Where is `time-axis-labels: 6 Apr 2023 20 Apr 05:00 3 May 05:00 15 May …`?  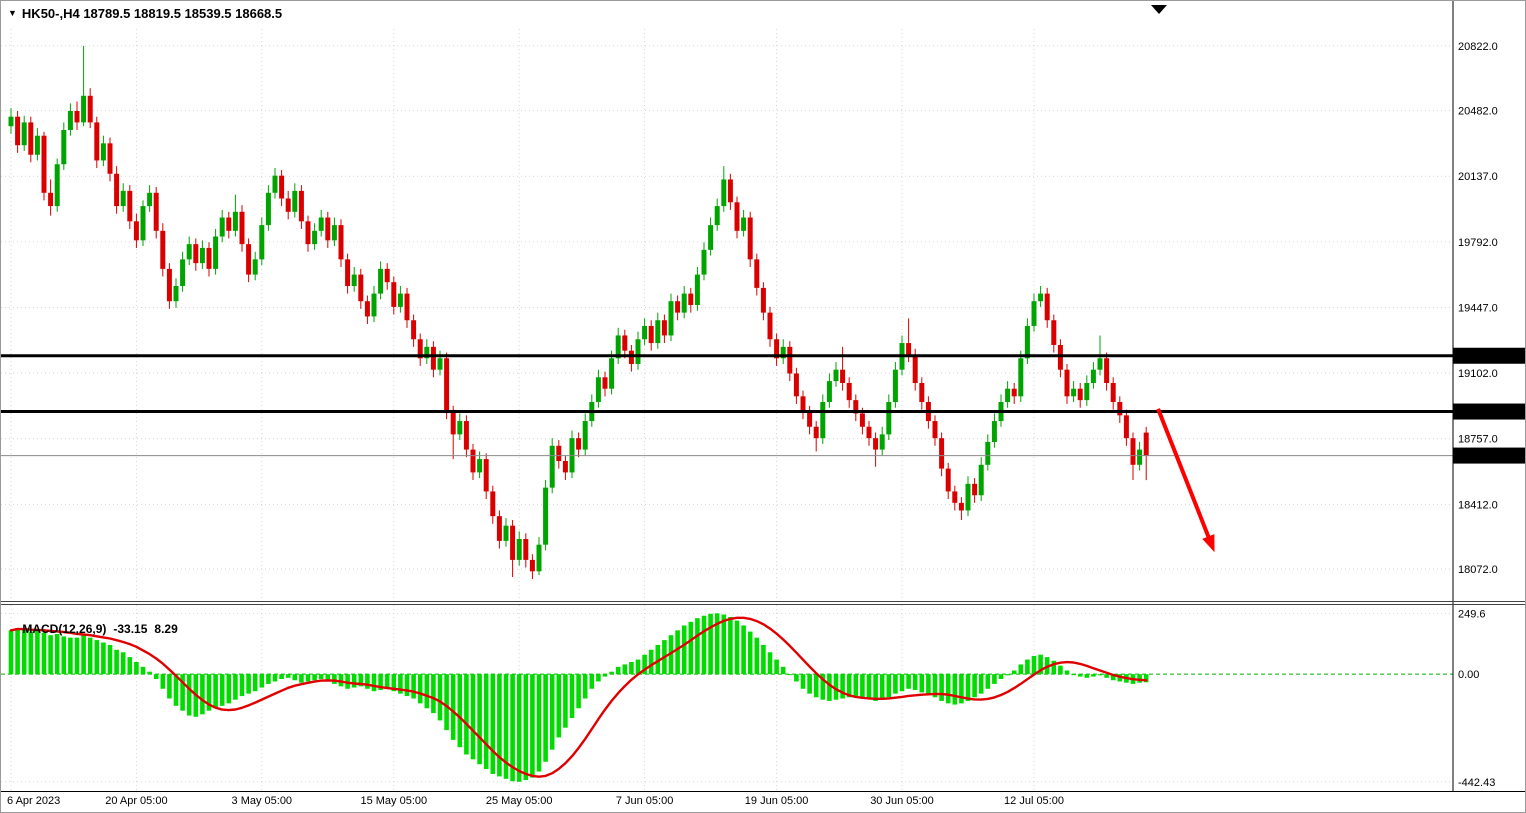
time-axis-labels: 6 Apr 2023 20 Apr 05:00 3 May 05:00 15 May … is located at coordinates (535, 801).